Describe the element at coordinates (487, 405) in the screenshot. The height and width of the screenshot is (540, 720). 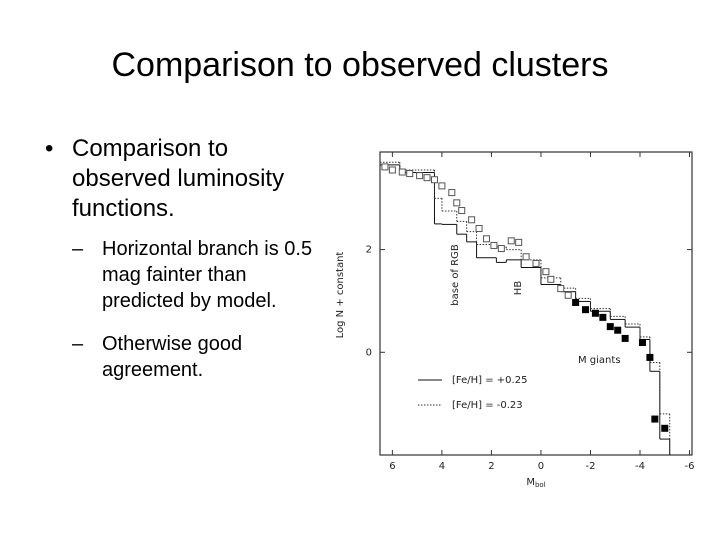
I see `legend-label: [Fe/H] = -0.23` at that location.